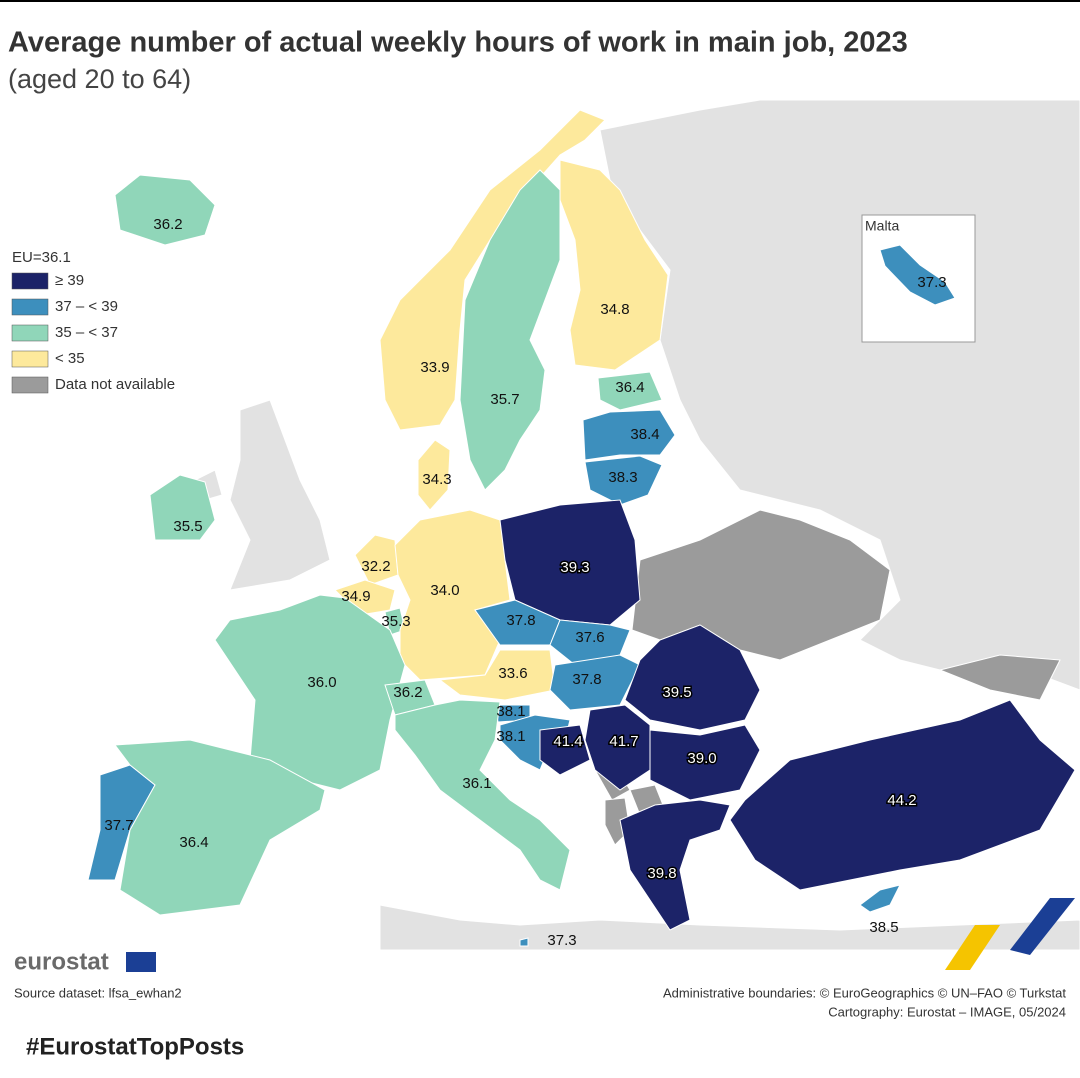 The height and width of the screenshot is (1078, 1080). Describe the element at coordinates (395, 621) in the screenshot. I see `region-label: 35.3` at that location.